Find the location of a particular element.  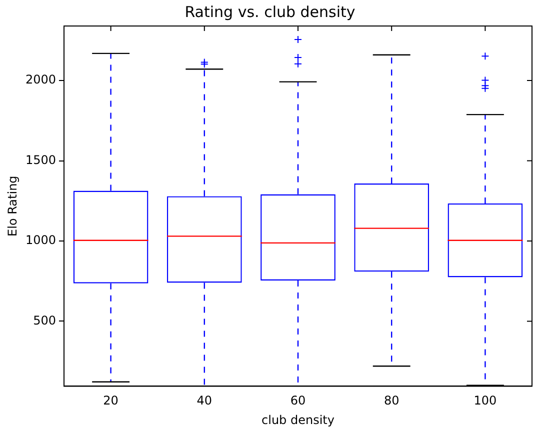

x-tick-label: 60 is located at coordinates (298, 401).